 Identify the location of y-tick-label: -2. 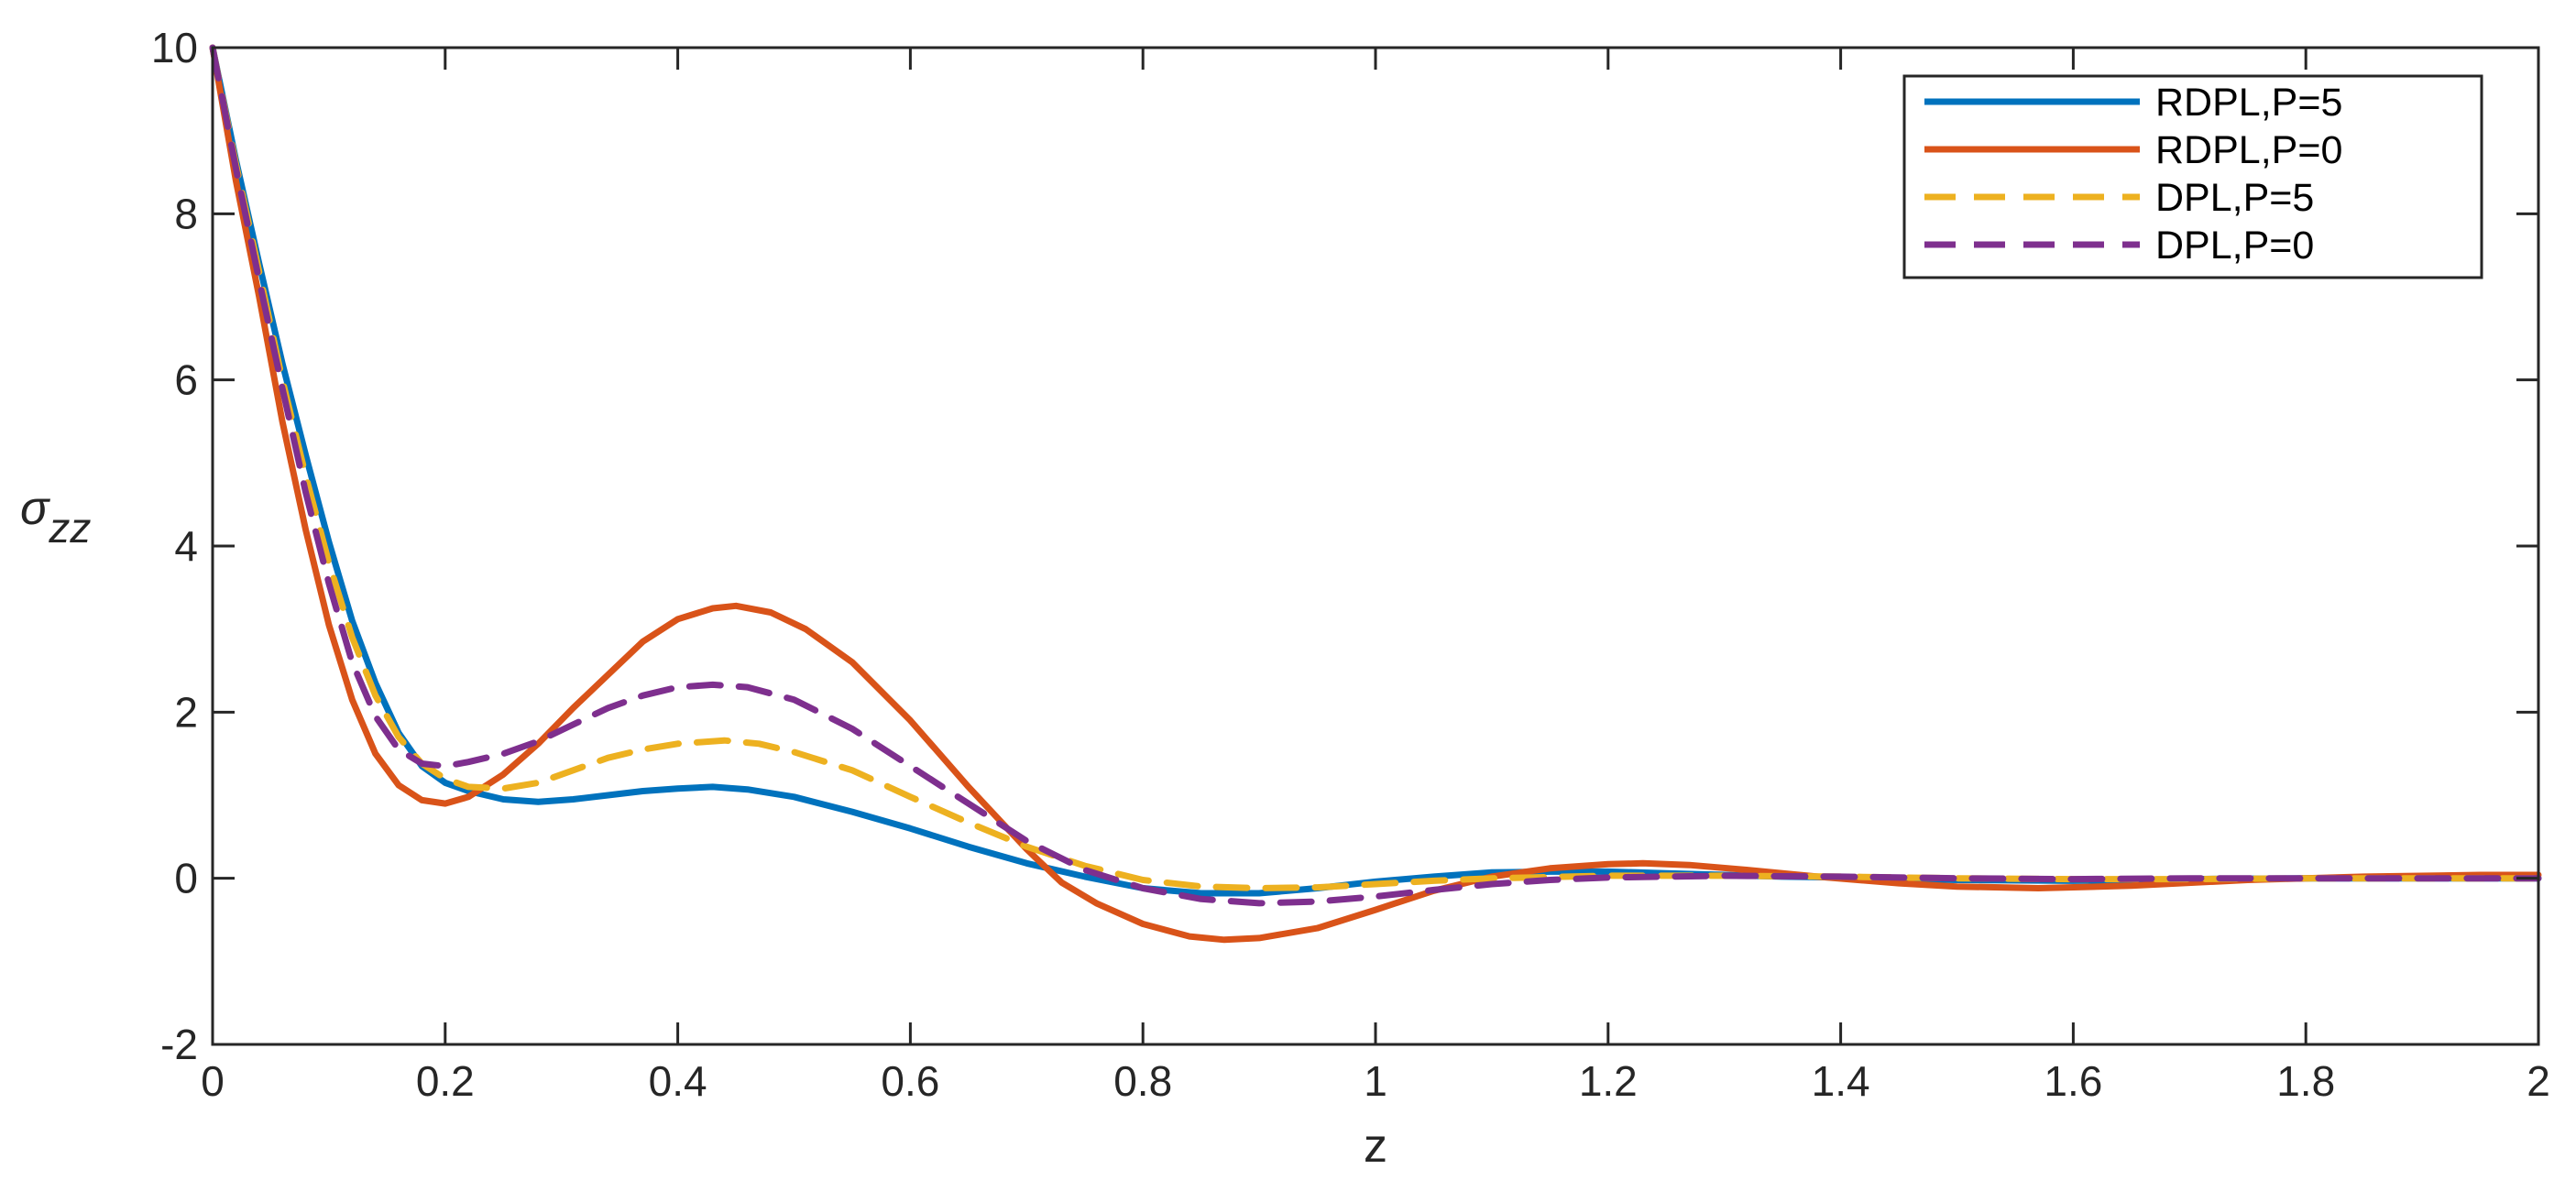
(179, 1044).